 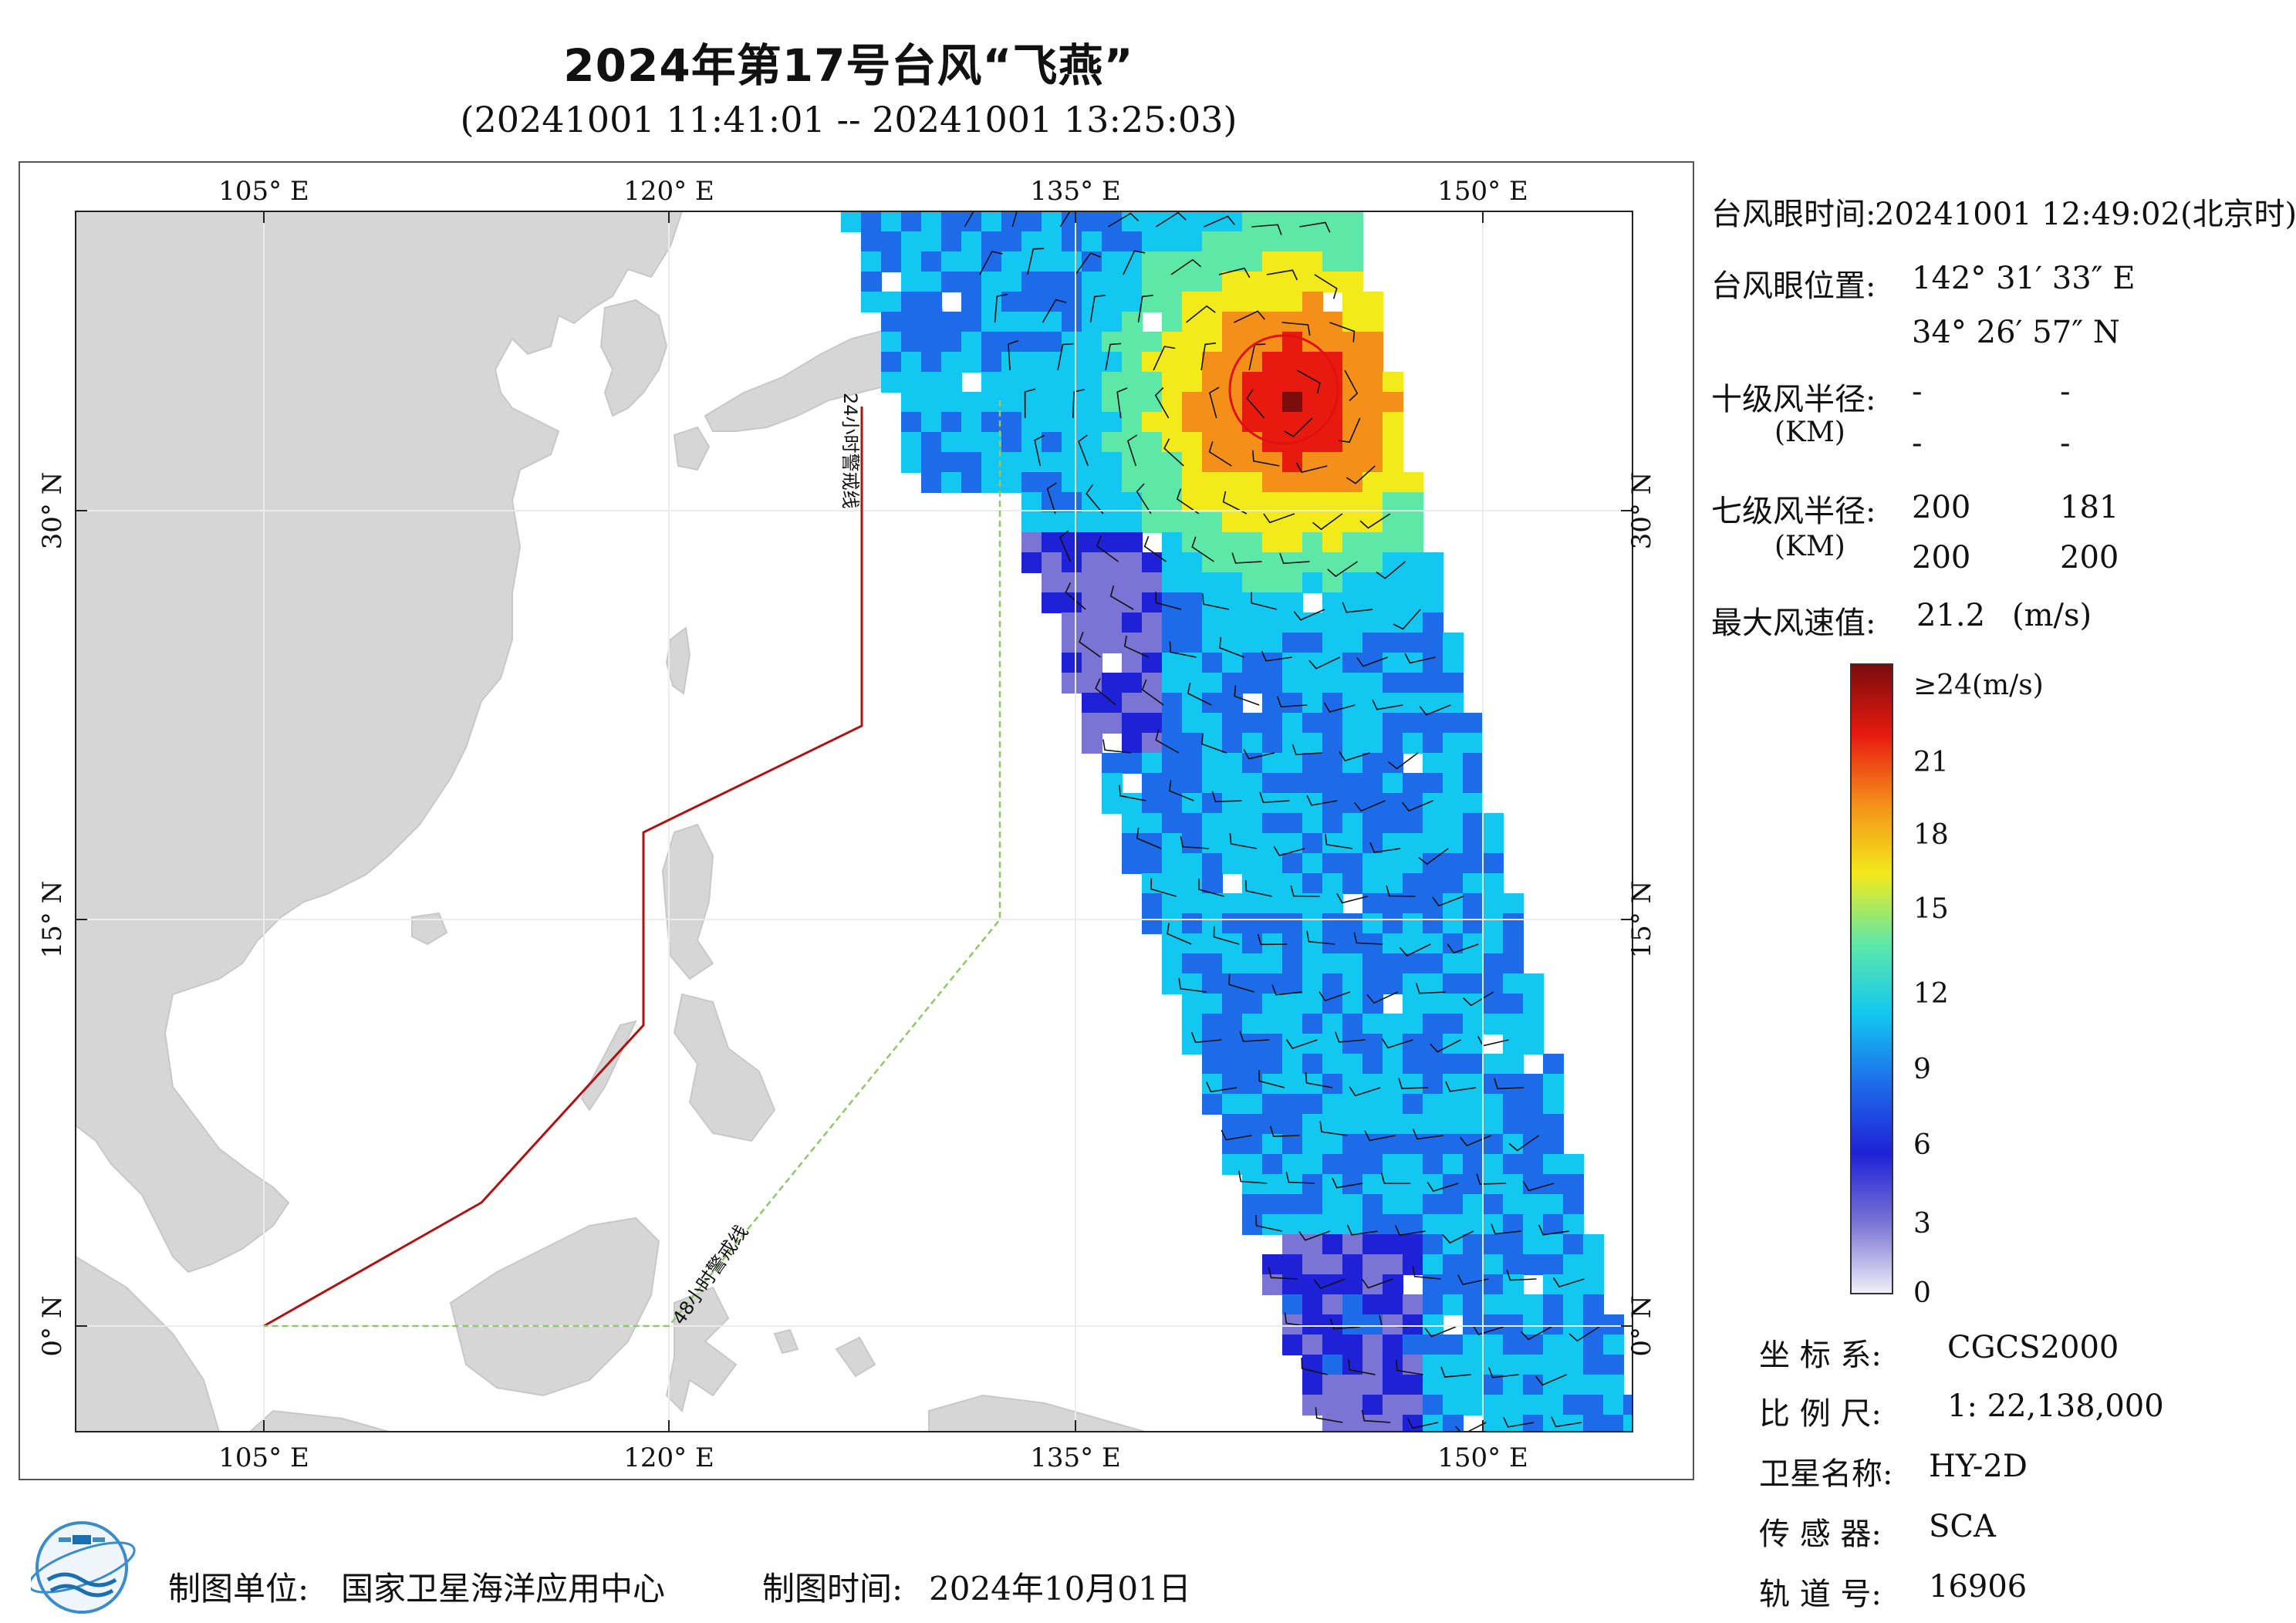 What do you see at coordinates (1641, 511) in the screenshot?
I see `lat-label-right: 30° N` at bounding box center [1641, 511].